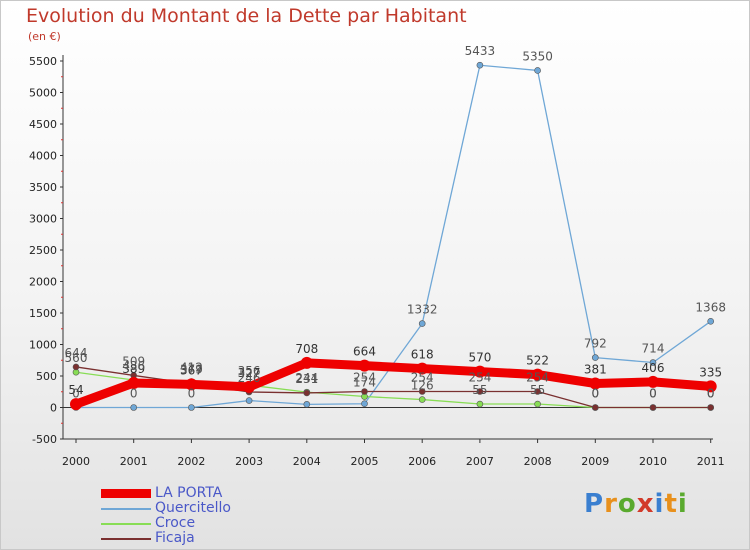 This screenshot has height=550, width=750. I want to click on legend-label: Ficaja, so click(175, 538).